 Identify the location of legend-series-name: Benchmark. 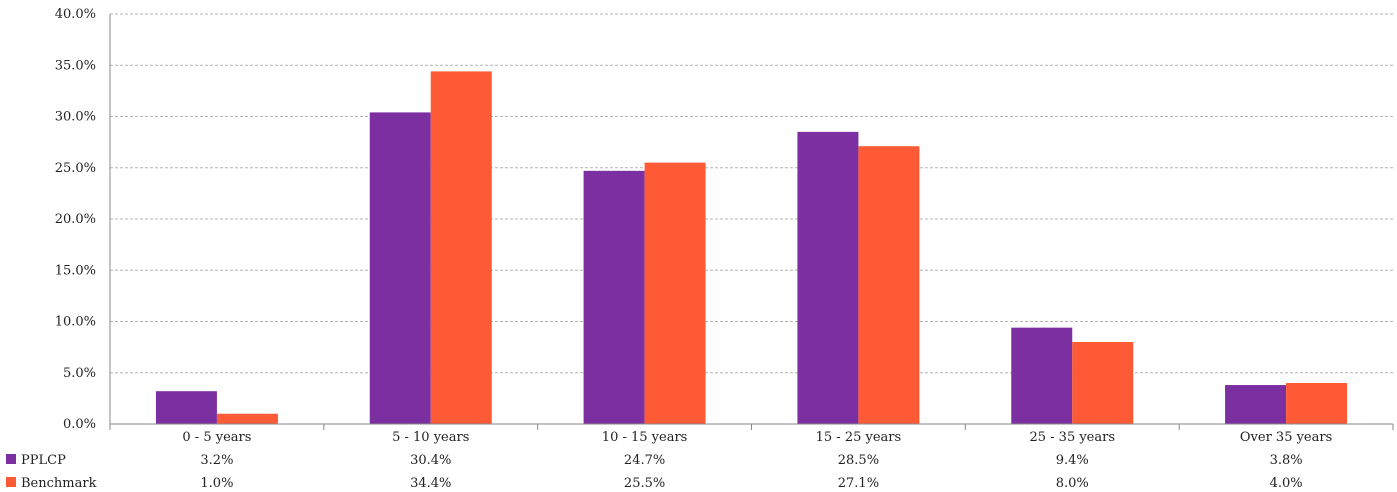
(59, 483).